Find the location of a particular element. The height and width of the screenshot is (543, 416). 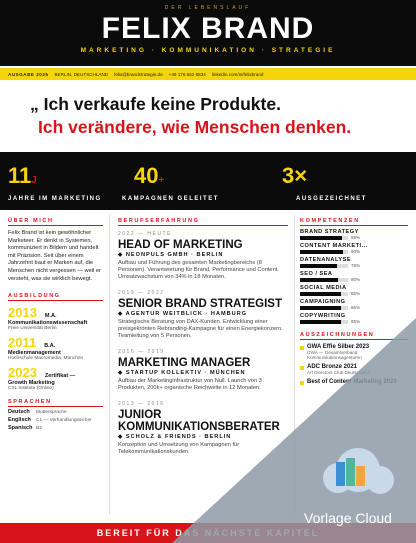

skill-name: SEO / SEA is located at coordinates (316, 274).